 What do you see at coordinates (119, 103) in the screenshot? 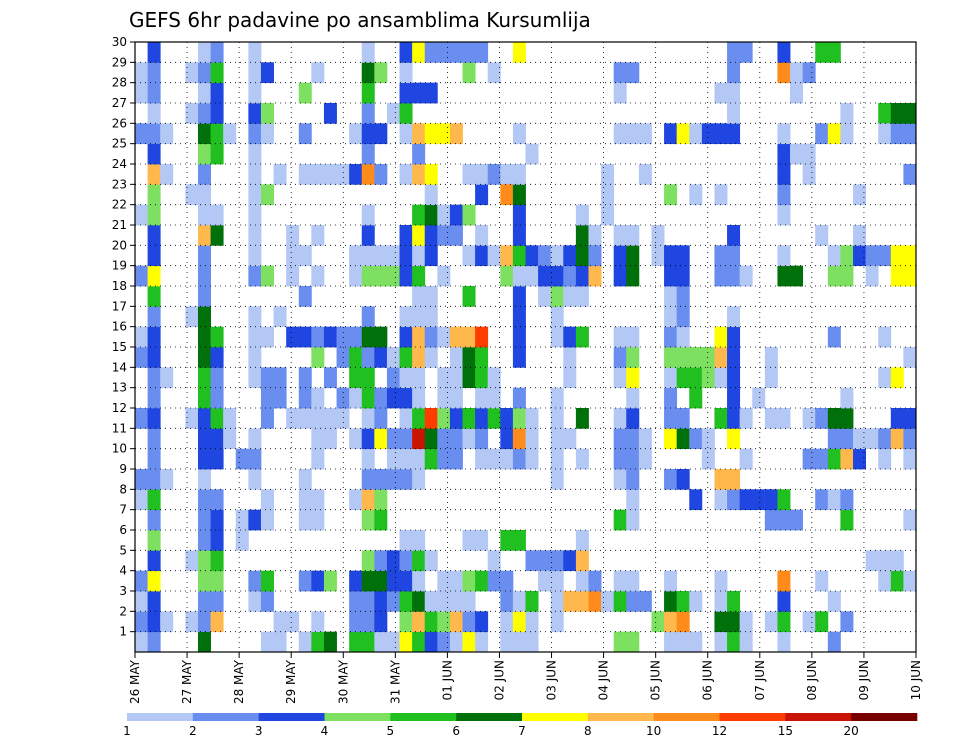
I see `y-tick-label: 27` at bounding box center [119, 103].